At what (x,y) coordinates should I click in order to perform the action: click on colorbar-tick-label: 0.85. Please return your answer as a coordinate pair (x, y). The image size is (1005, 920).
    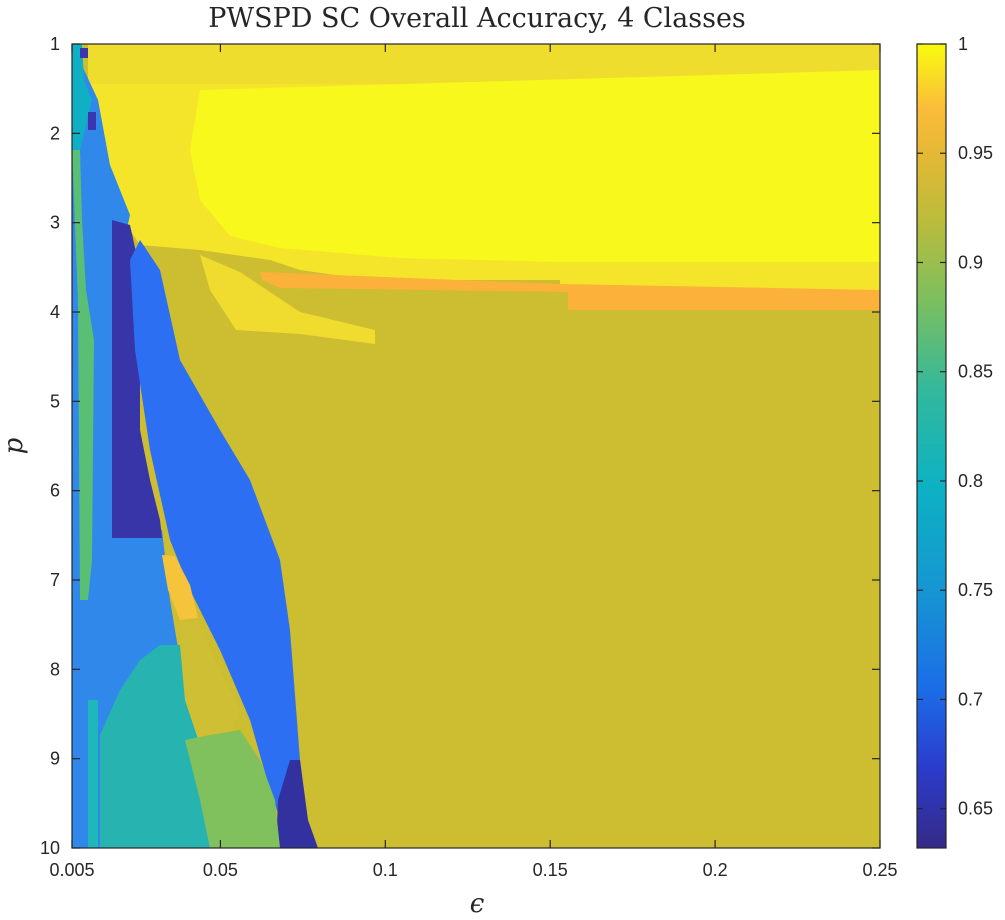
    Looking at the image, I should click on (975, 372).